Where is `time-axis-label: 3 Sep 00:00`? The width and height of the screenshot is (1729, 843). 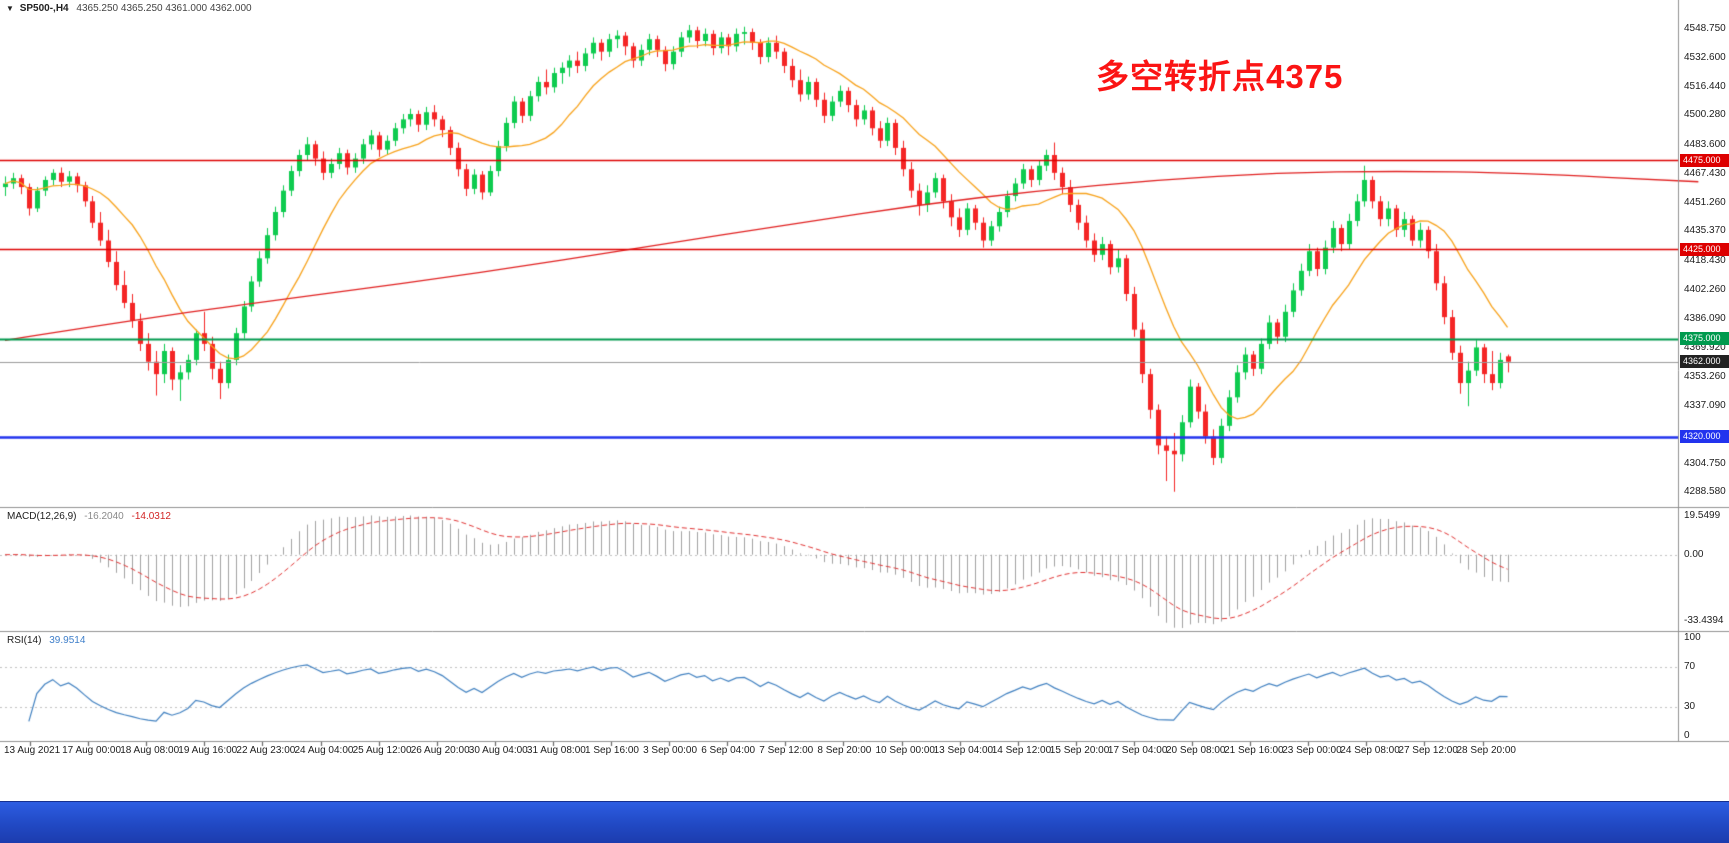
time-axis-label: 3 Sep 00:00 is located at coordinates (670, 750).